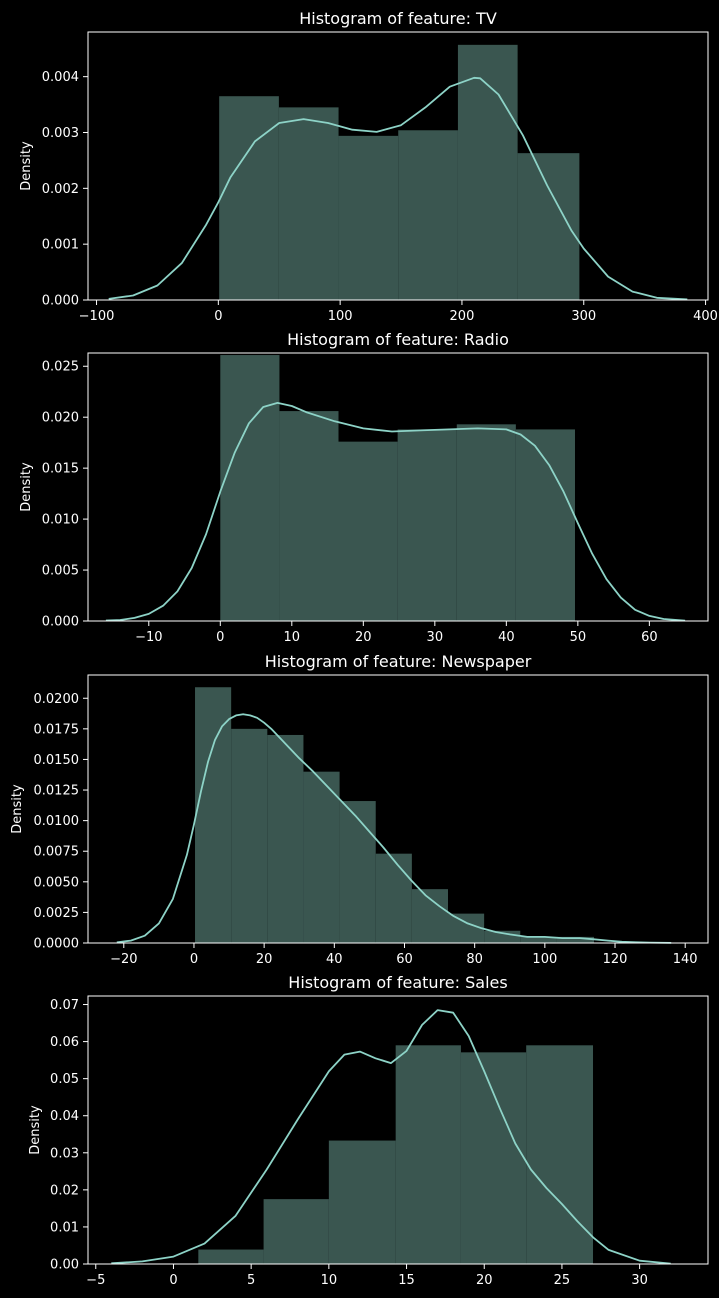  Describe the element at coordinates (562, 1280) in the screenshot. I see `x-tick-label: 25` at that location.